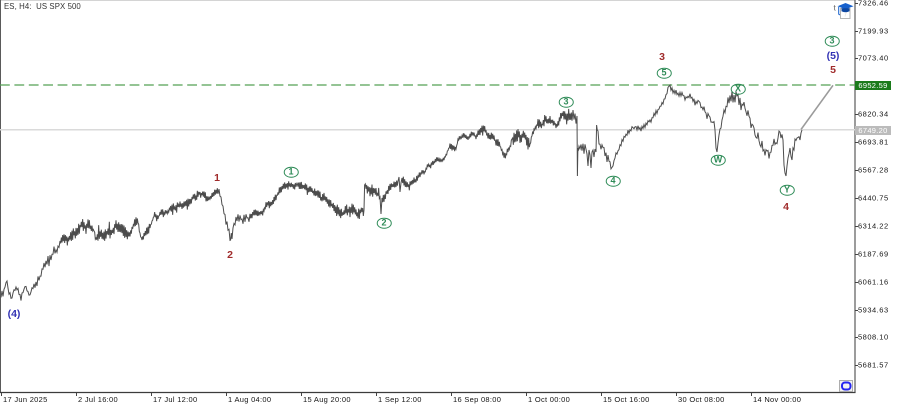 The height and width of the screenshot is (405, 900). Describe the element at coordinates (835, 8) in the screenshot. I see `svg-text: t` at that location.